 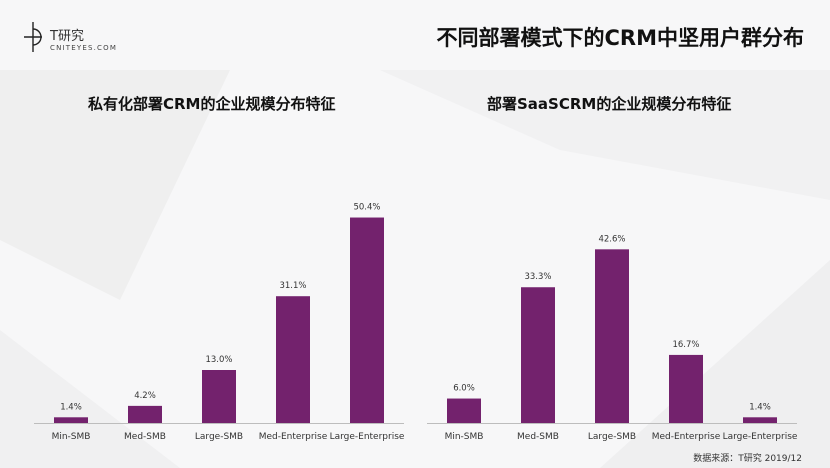 What do you see at coordinates (292, 286) in the screenshot?
I see `private-data-label-3: 31.1%` at bounding box center [292, 286].